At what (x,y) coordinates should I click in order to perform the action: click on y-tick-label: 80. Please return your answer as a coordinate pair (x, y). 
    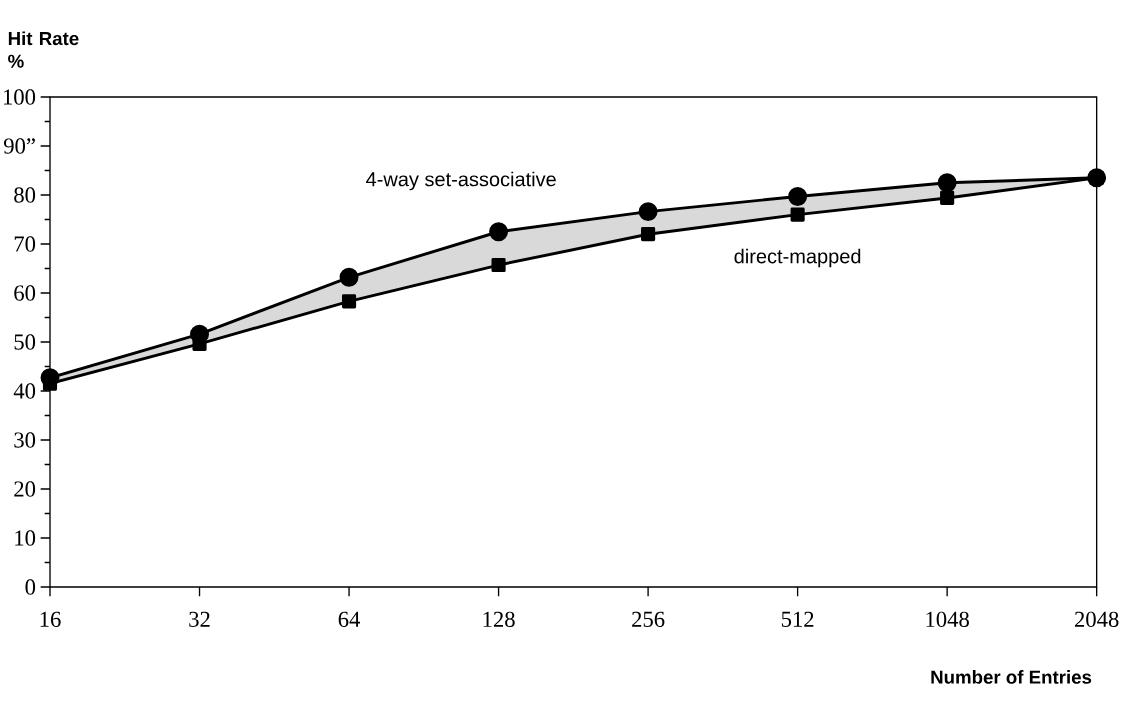
    Looking at the image, I should click on (25, 195).